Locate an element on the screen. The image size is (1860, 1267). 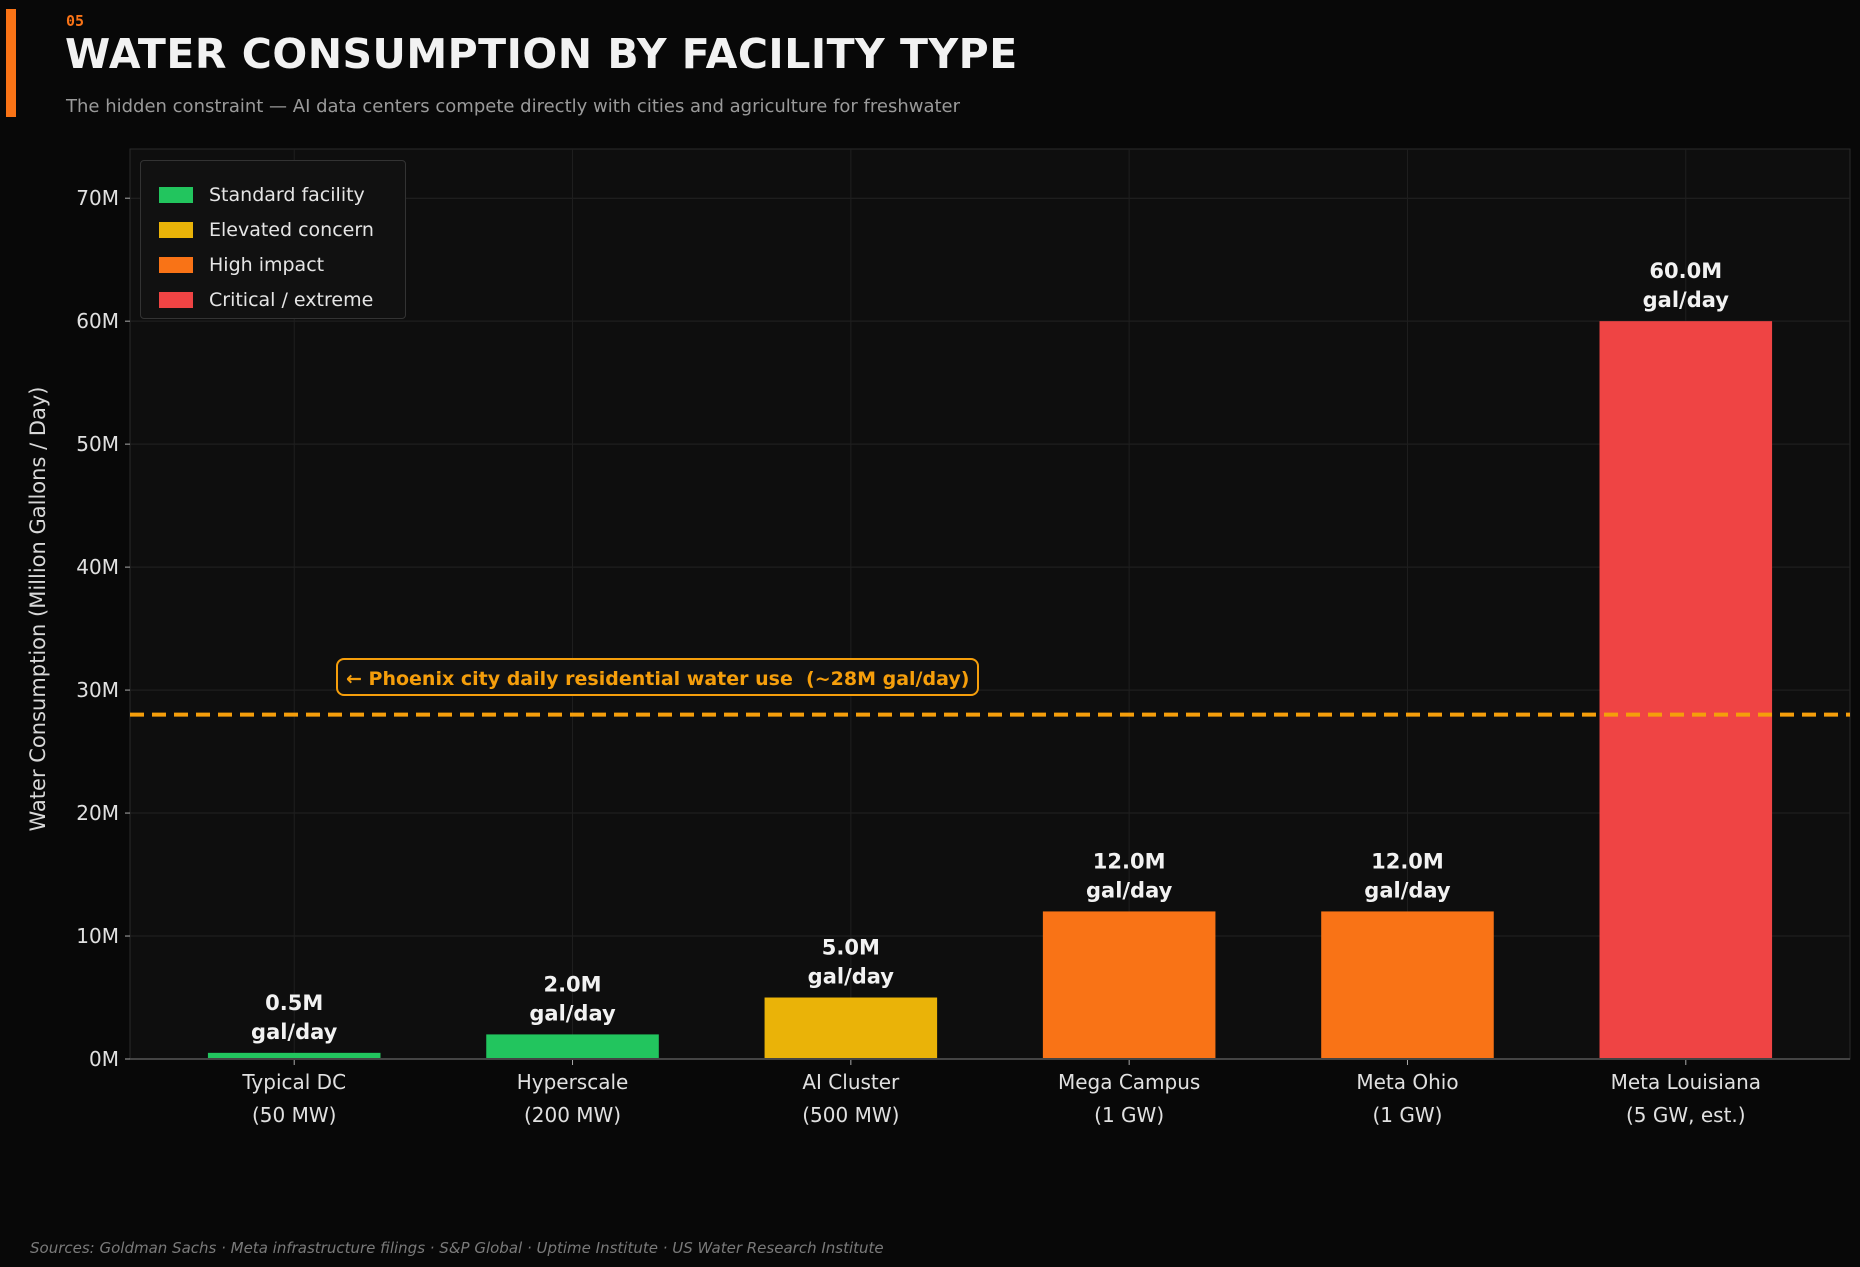
x-tick-sublabel: (500 MW) is located at coordinates (850, 1115).